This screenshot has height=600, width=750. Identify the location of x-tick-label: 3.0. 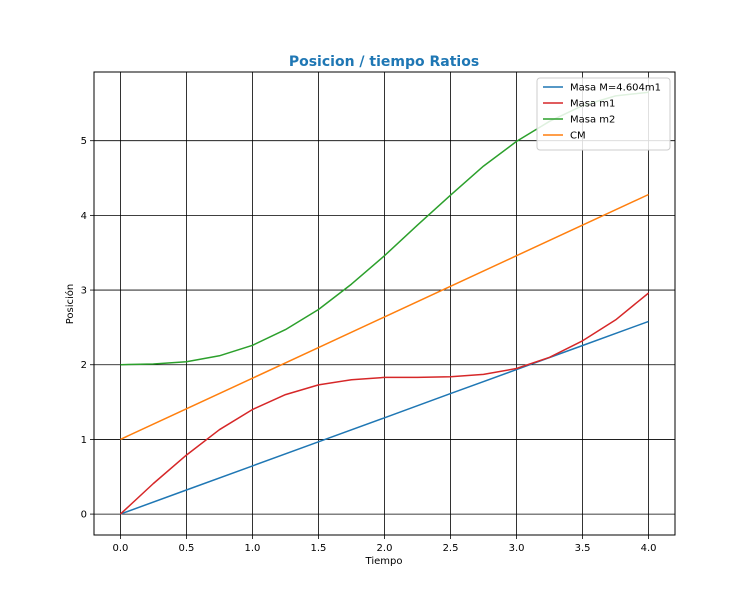
(517, 548).